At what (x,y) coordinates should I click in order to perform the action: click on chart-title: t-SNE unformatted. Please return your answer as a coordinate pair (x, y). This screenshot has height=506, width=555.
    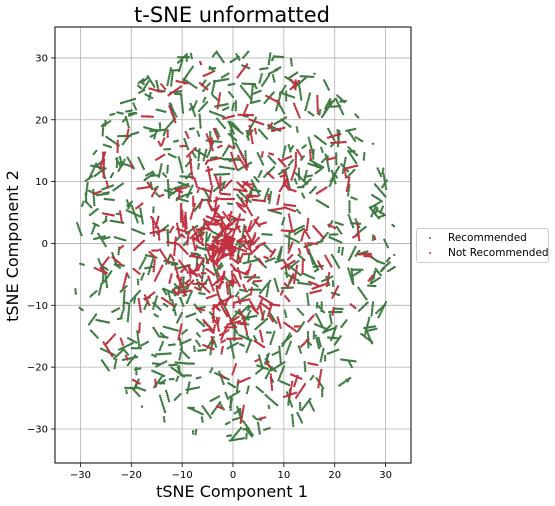
    Looking at the image, I should click on (232, 15).